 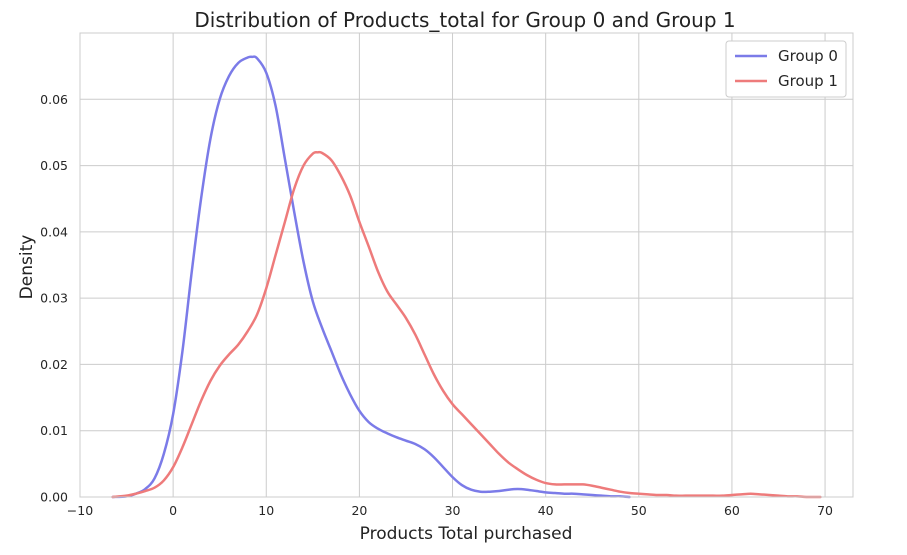 What do you see at coordinates (732, 510) in the screenshot?
I see `x-tick-label: 60` at bounding box center [732, 510].